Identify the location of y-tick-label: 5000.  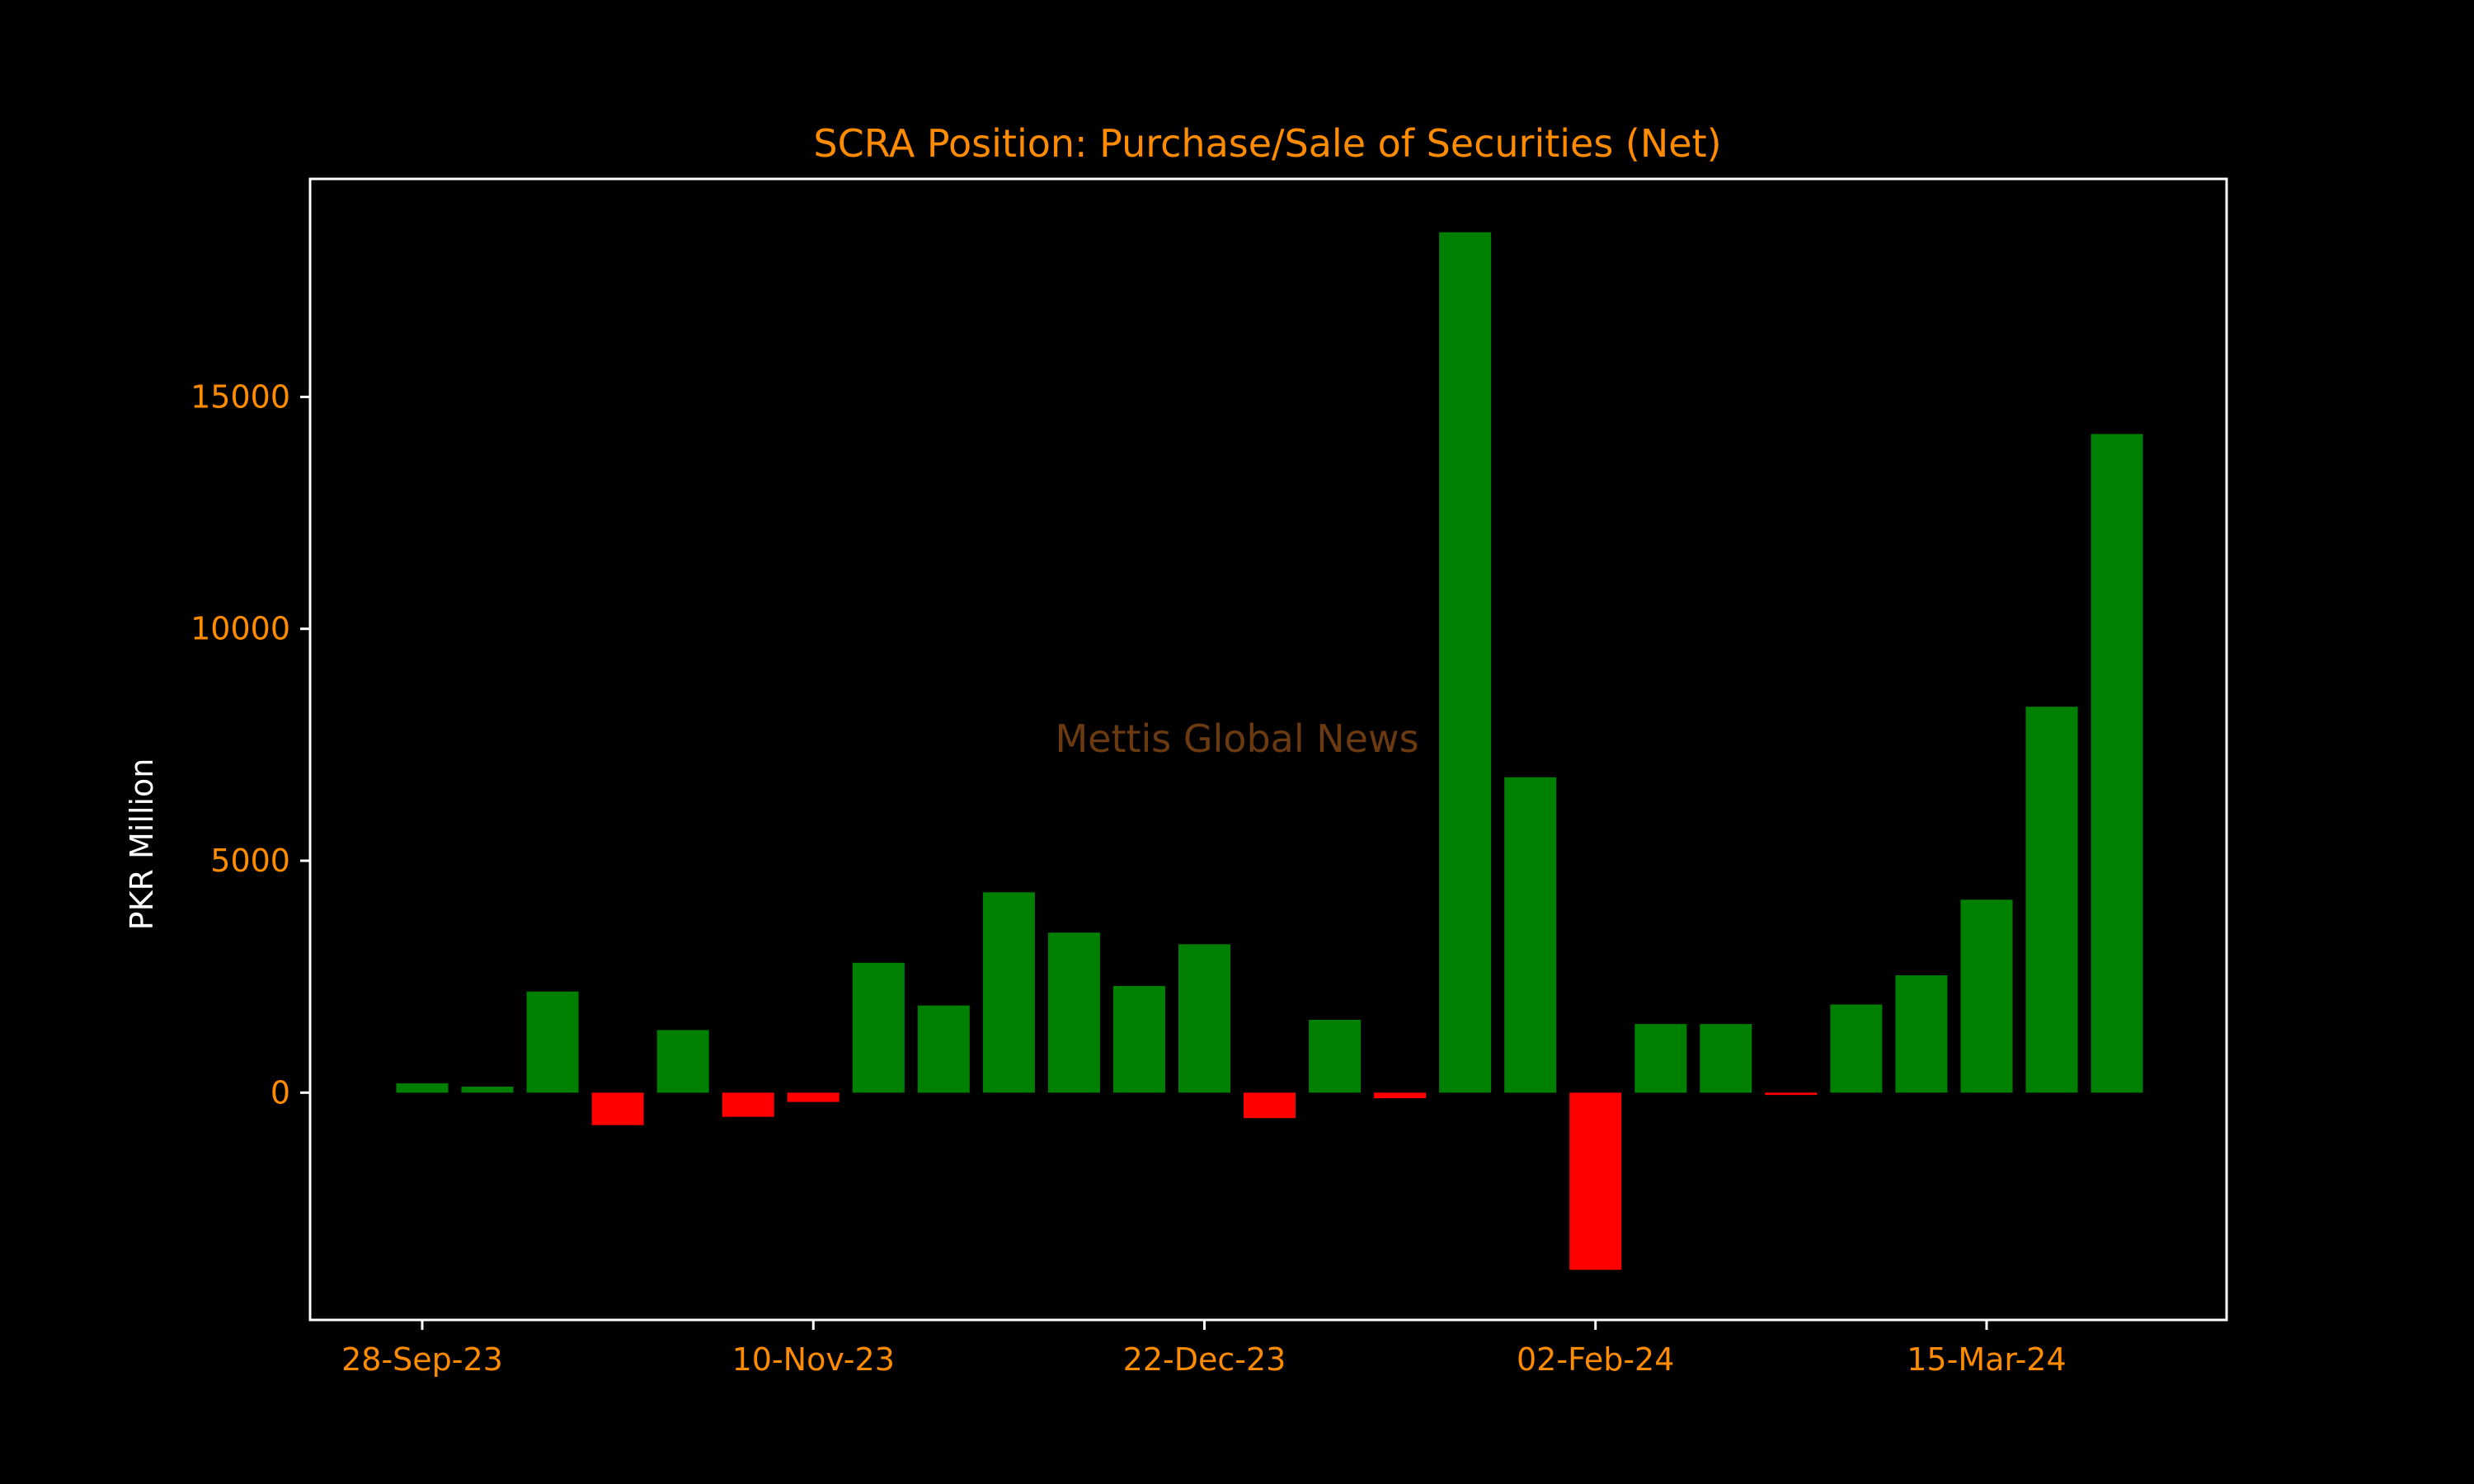
(250, 861).